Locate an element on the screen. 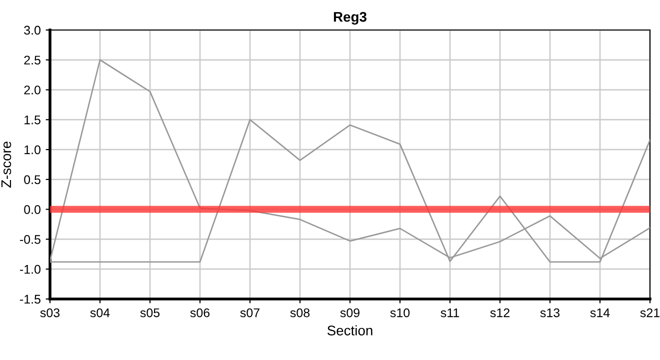 This screenshot has height=360, width=660. x-tick-label: s03 is located at coordinates (50, 313).